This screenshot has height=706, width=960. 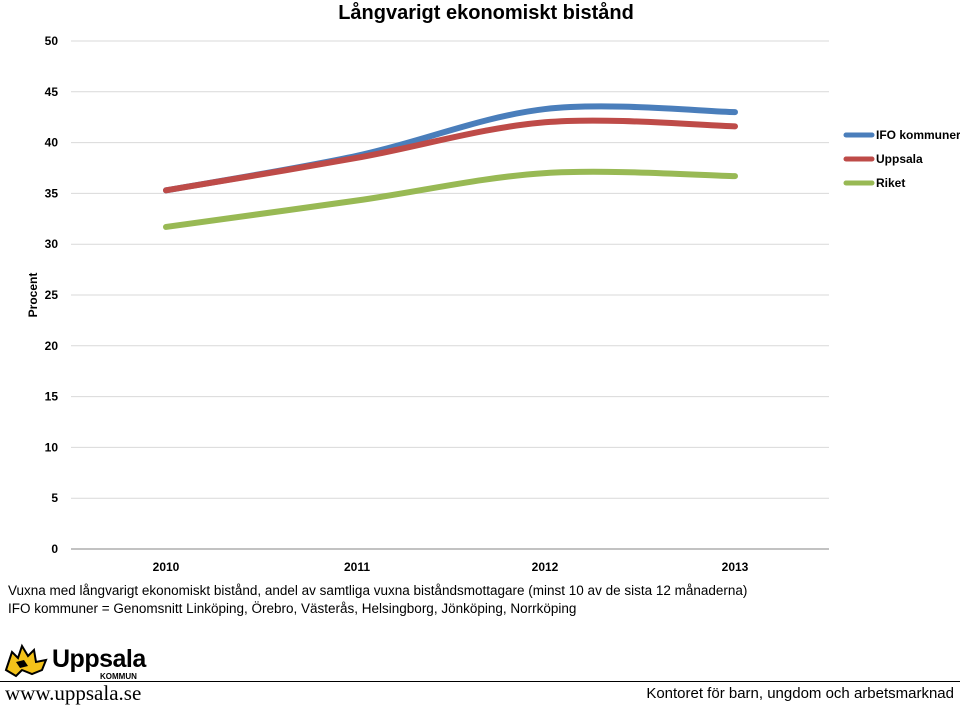 What do you see at coordinates (735, 567) in the screenshot?
I see `x-tick-label: 2013` at bounding box center [735, 567].